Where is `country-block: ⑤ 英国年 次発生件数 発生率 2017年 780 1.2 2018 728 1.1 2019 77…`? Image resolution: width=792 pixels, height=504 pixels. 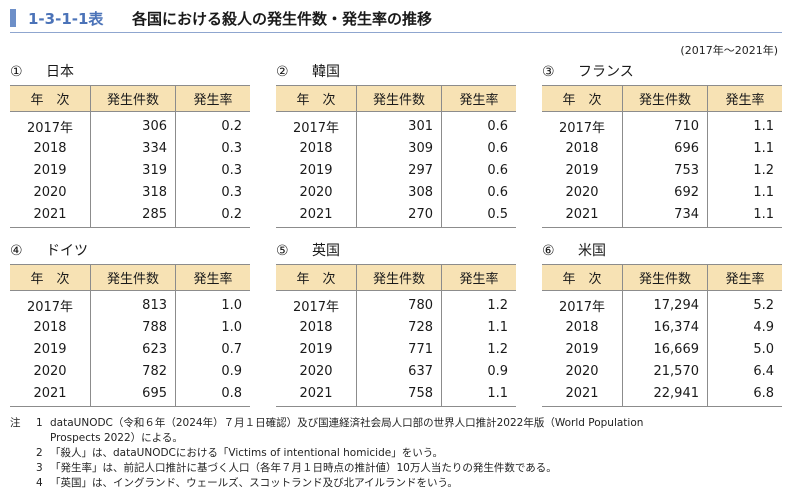 country-block: ⑤ 英国年 次発生件数 発生率 2017年 780 1.2 2018 728 1.1 2019 77… is located at coordinates (396, 324).